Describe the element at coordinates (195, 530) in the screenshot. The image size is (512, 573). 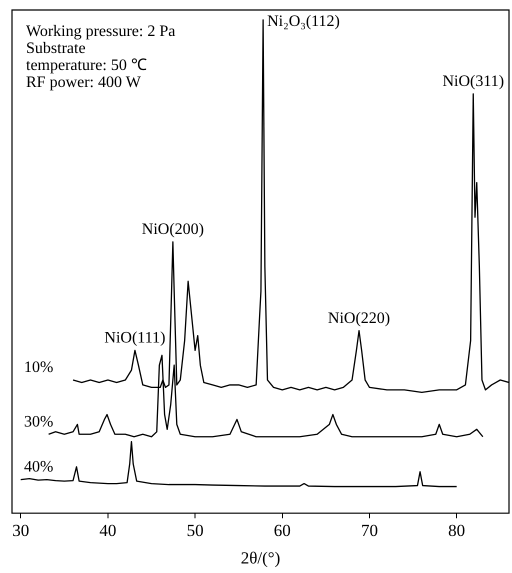
I see `x-tick-label: 50` at that location.